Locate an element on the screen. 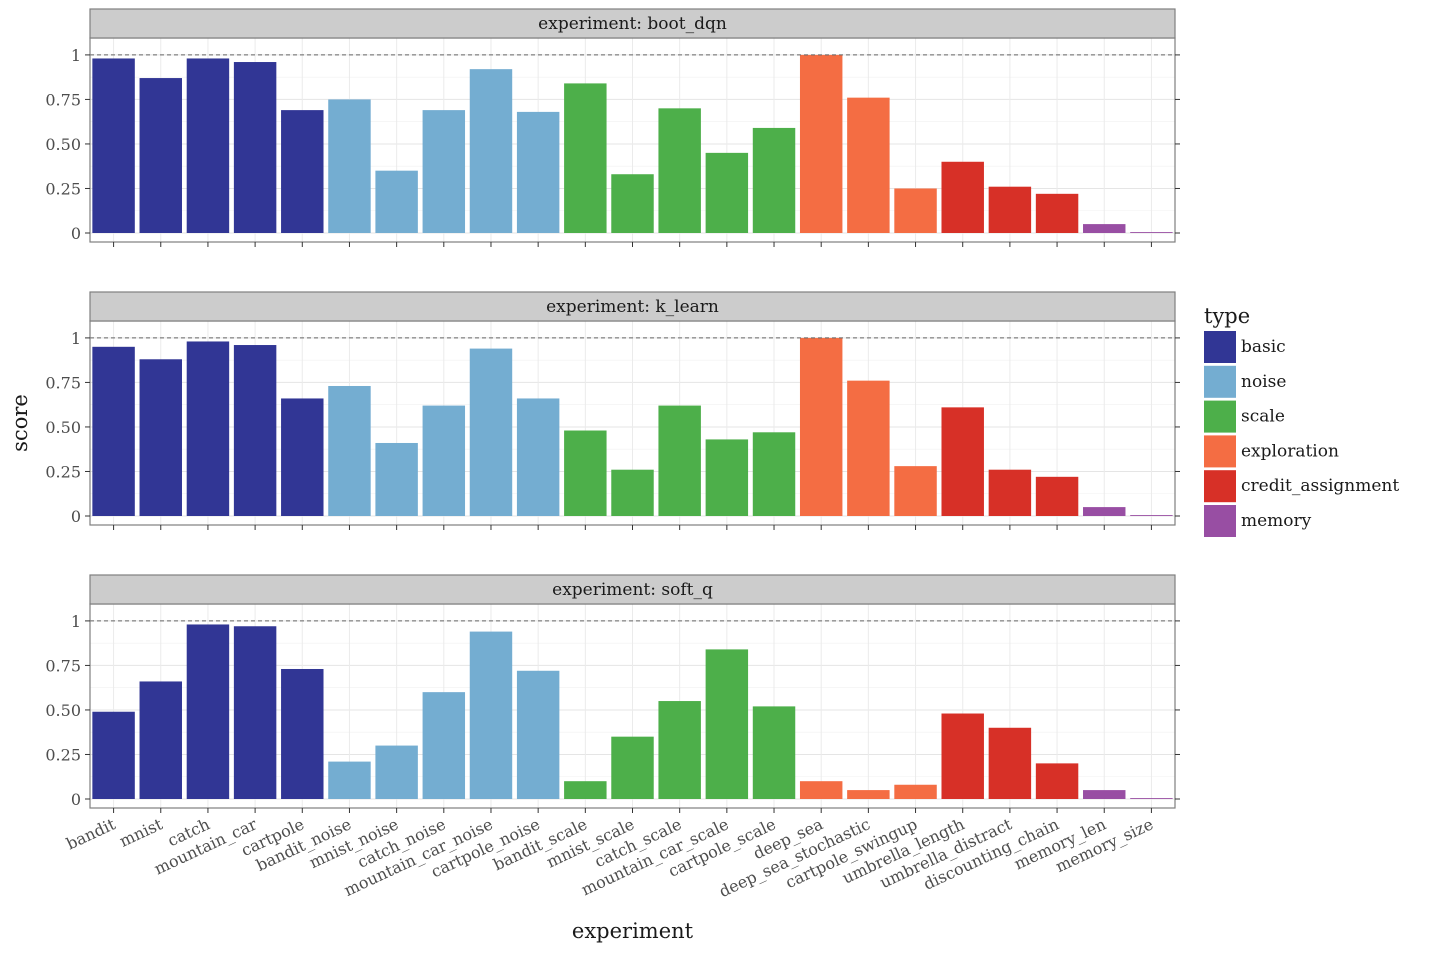 Image resolution: width=1432 pixels, height=957 pixels. facet-strip is located at coordinates (632, 306).